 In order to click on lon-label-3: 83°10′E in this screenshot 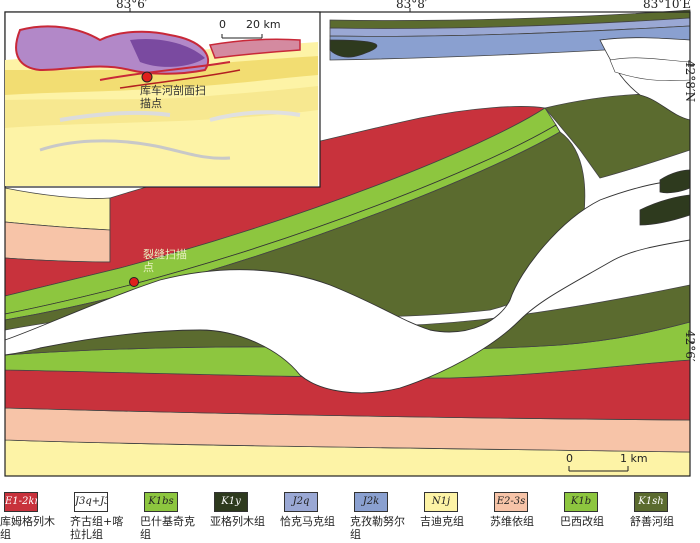, I will do `click(667, 5)`.